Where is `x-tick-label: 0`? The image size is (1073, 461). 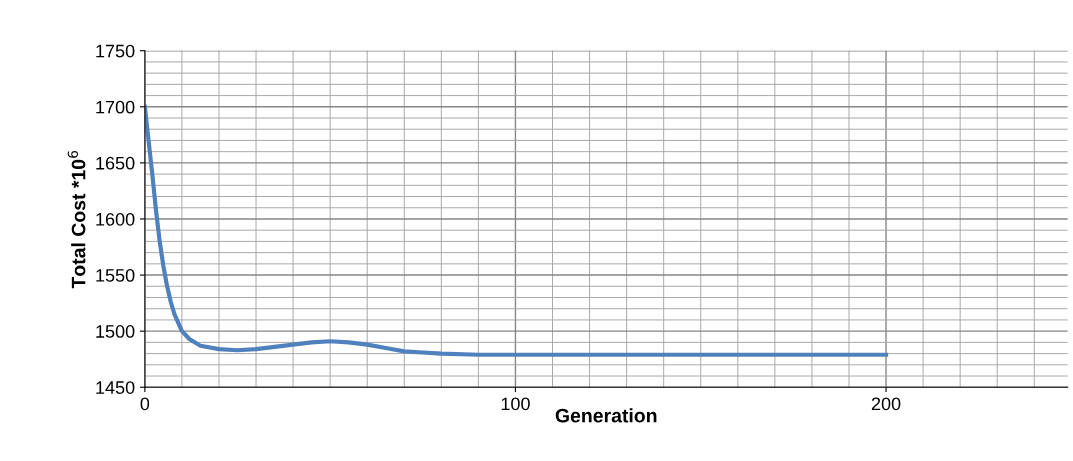 x-tick-label: 0 is located at coordinates (145, 404).